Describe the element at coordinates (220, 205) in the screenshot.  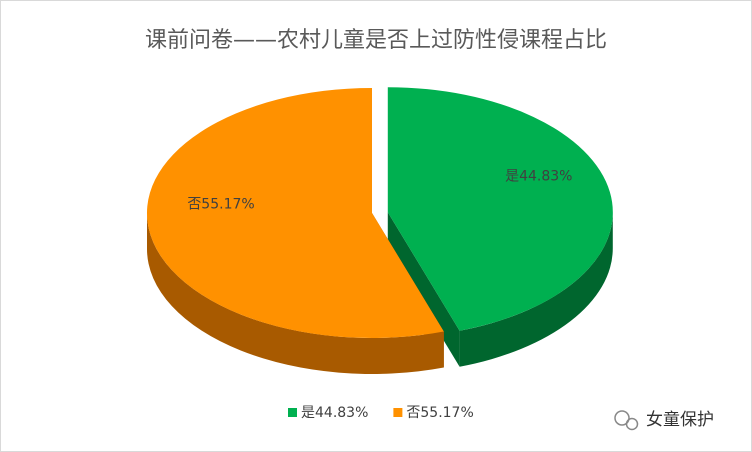
I see `data-label: 否55.17%` at that location.